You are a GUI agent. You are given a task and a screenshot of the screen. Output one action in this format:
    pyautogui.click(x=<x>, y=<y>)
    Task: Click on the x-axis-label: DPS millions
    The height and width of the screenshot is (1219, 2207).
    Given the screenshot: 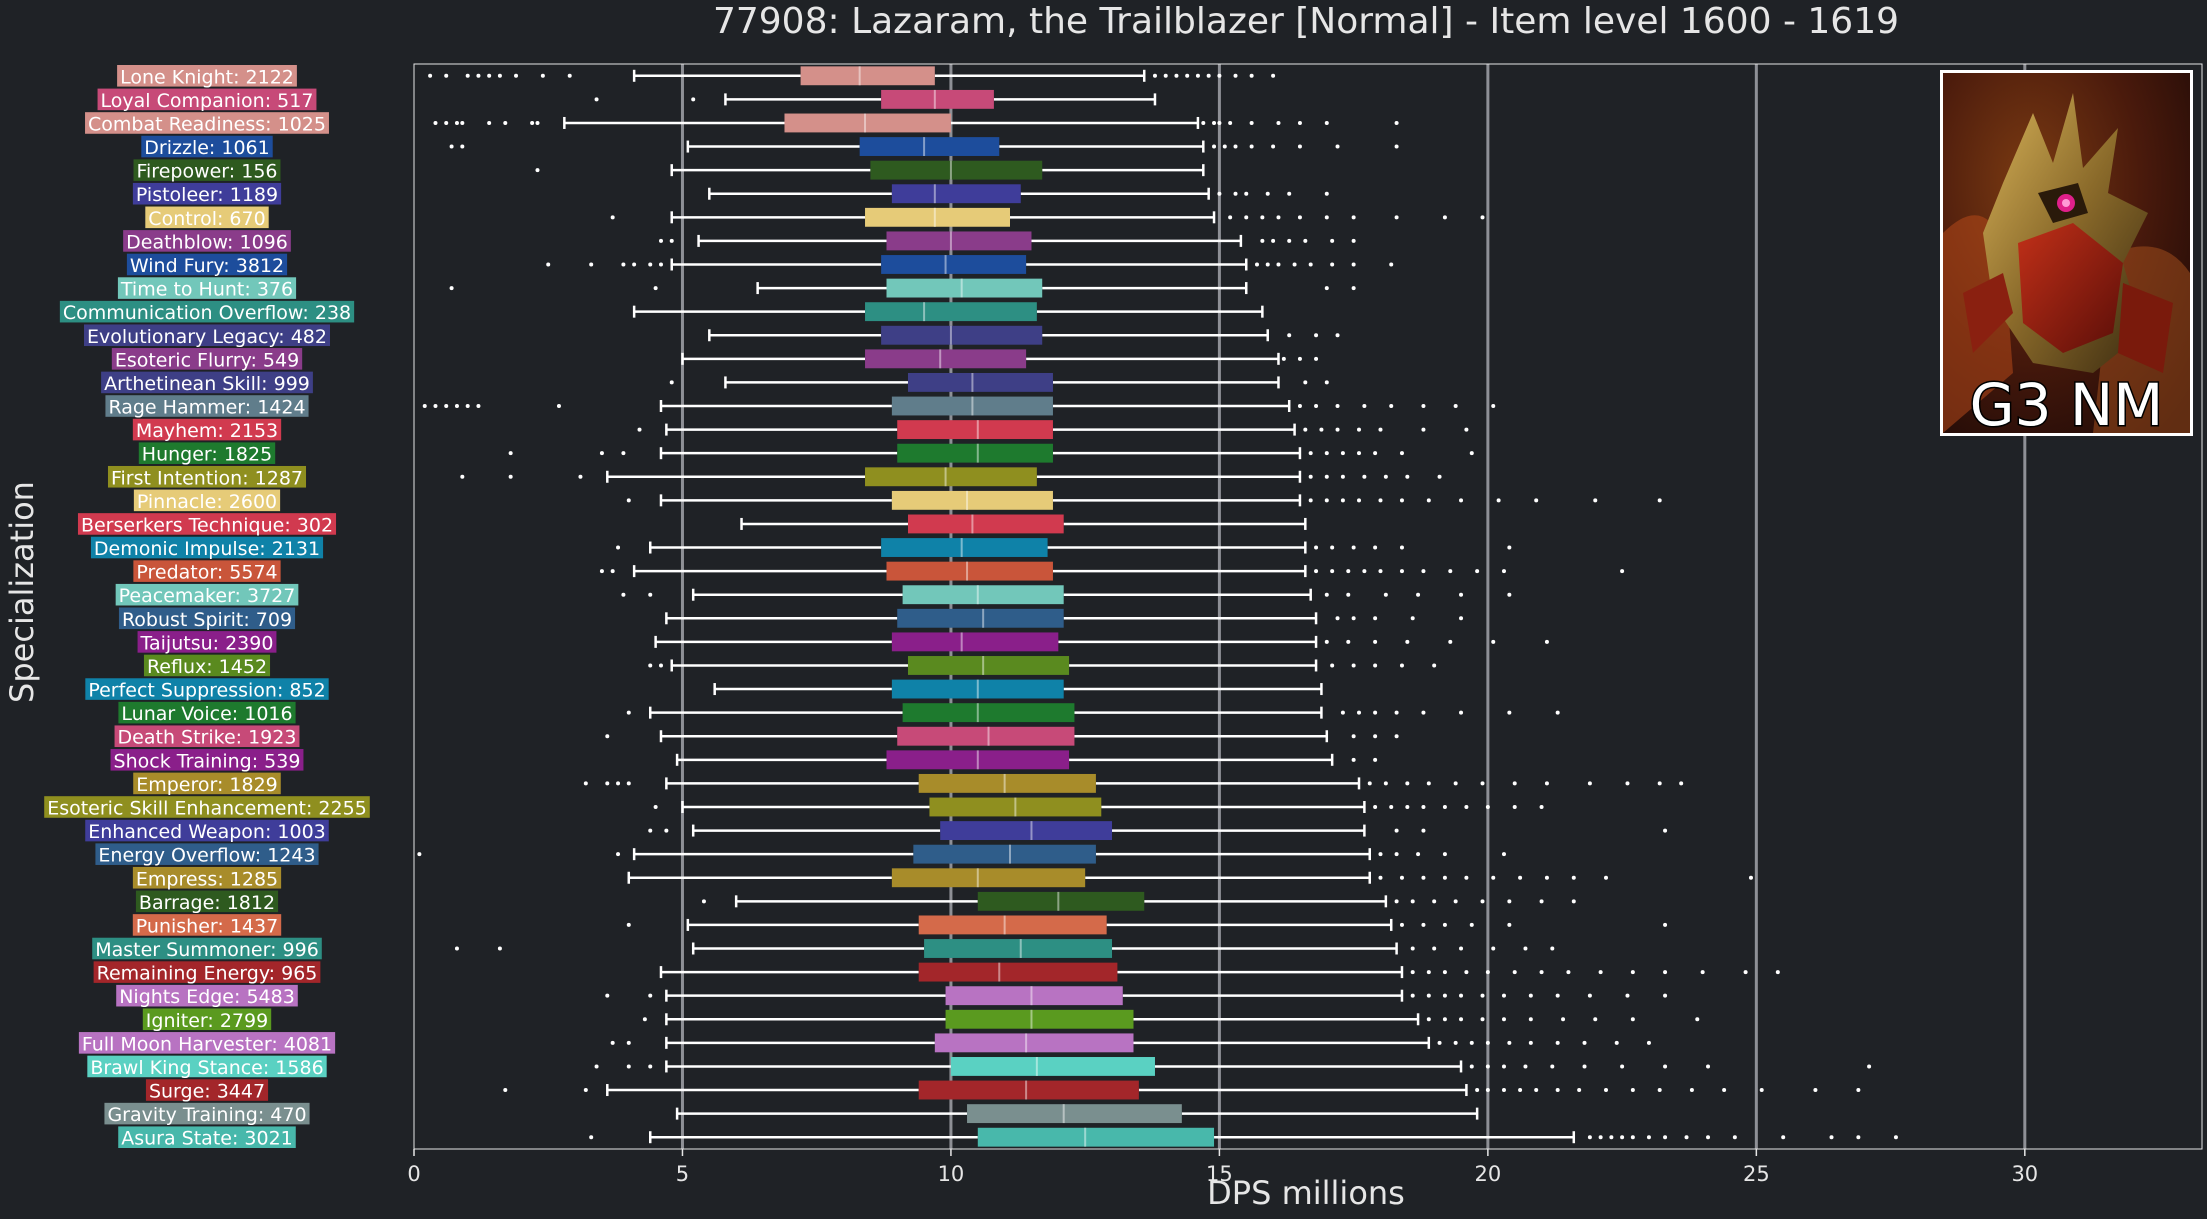 What is the action you would take?
    pyautogui.click(x=1306, y=1193)
    